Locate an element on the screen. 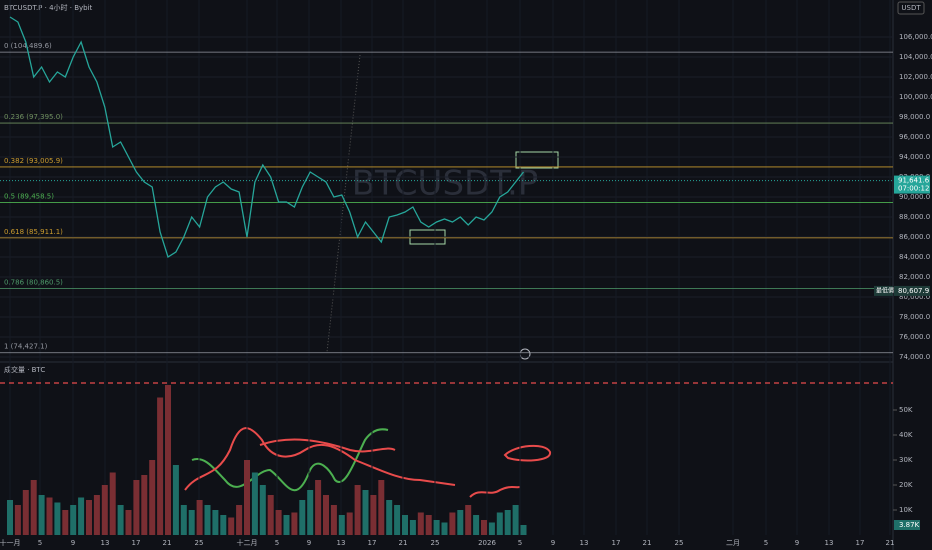 Image resolution: width=932 pixels, height=550 pixels. fib-label: 0.236 (97,395.0) is located at coordinates (33, 117).